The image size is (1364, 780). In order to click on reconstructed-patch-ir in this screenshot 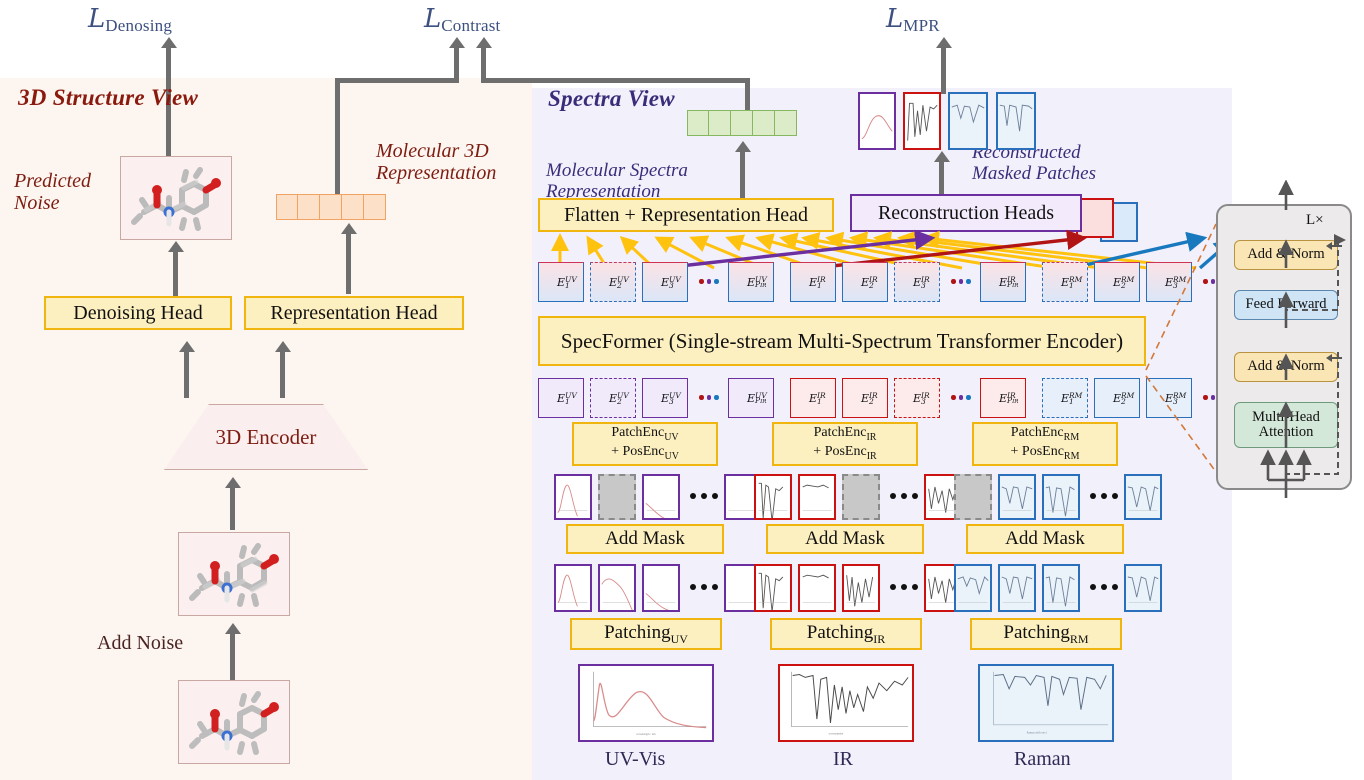, I will do `click(922, 121)`.